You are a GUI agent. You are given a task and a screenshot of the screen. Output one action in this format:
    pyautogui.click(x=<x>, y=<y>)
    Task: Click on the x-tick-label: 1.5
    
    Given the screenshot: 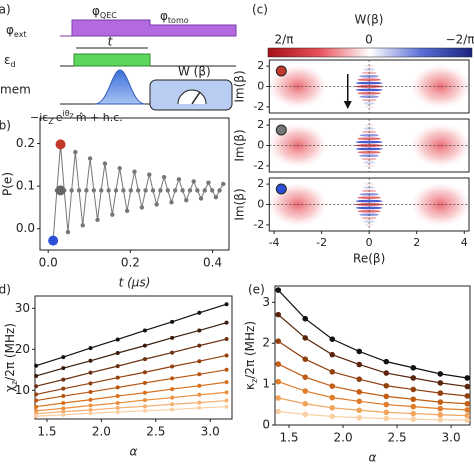 What is the action you would take?
    pyautogui.click(x=288, y=438)
    